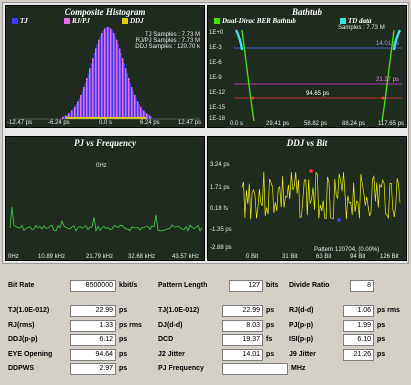  I want to click on bathtub-ytick: 1E-3, so click(215, 48).